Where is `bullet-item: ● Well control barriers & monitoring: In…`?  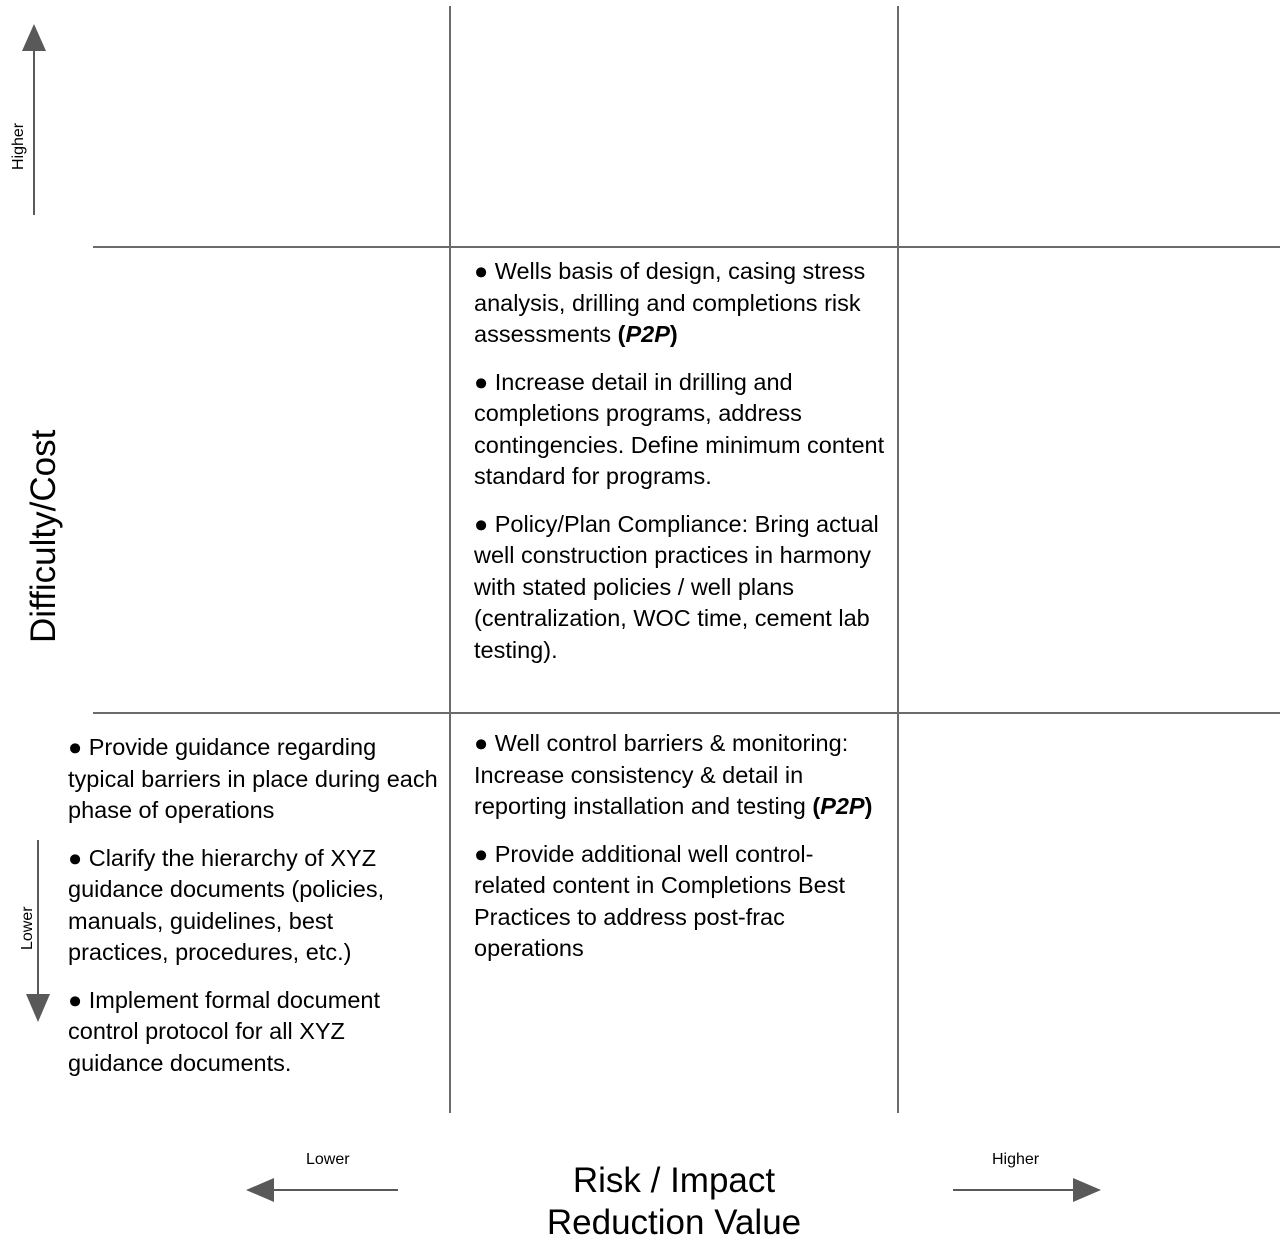
bullet-item: ● Well control barriers & monitoring: In… is located at coordinates (676, 775).